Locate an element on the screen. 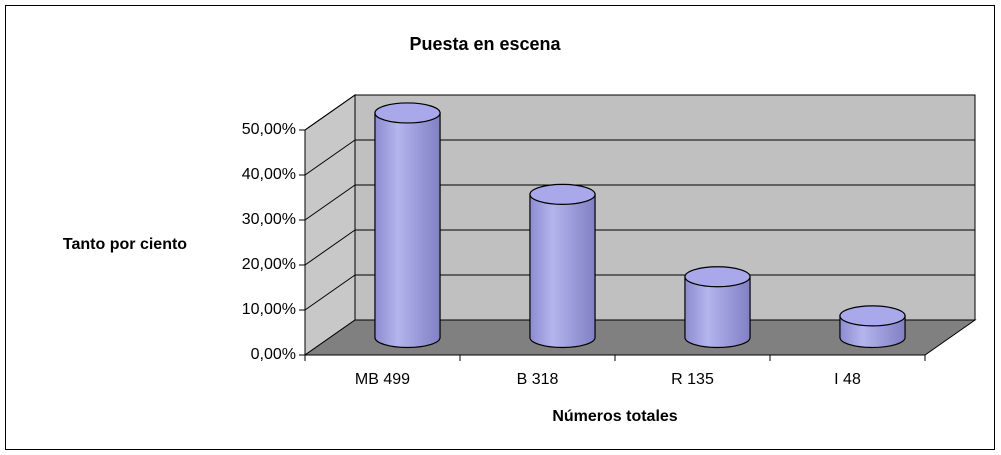 The image size is (1001, 455). y-tick-label: 50,00% is located at coordinates (269, 129).